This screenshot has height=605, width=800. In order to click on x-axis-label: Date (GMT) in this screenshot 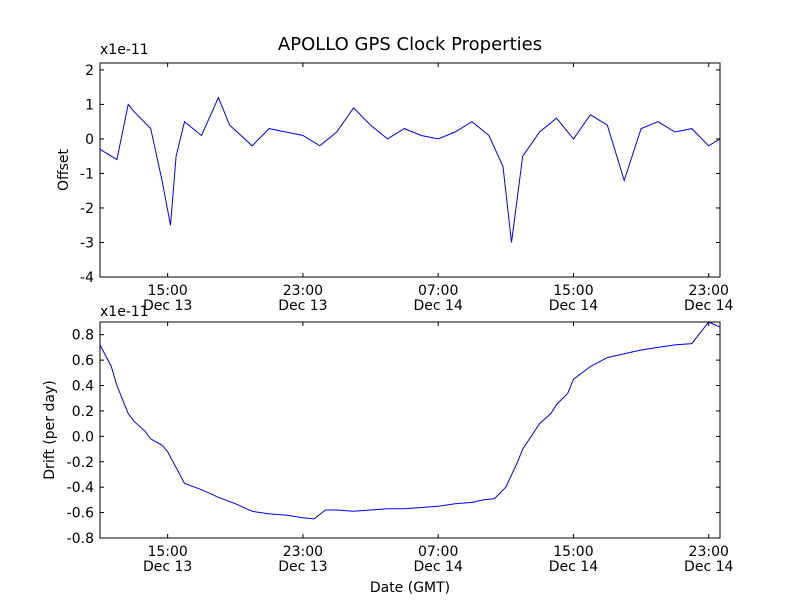, I will do `click(410, 588)`.